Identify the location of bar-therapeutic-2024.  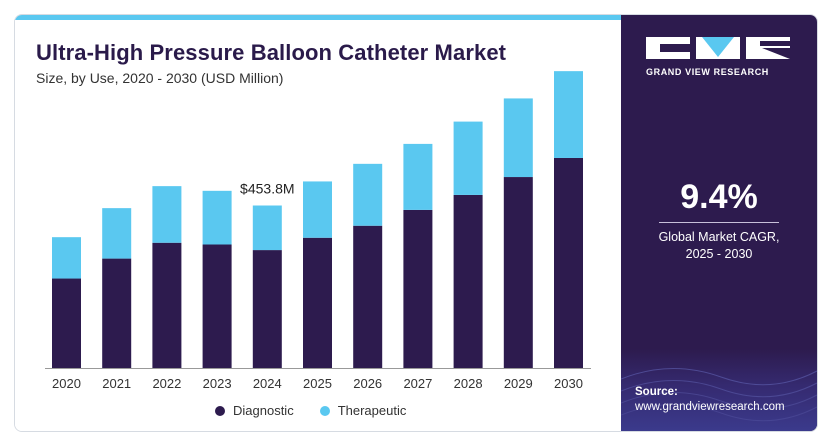
(267, 228).